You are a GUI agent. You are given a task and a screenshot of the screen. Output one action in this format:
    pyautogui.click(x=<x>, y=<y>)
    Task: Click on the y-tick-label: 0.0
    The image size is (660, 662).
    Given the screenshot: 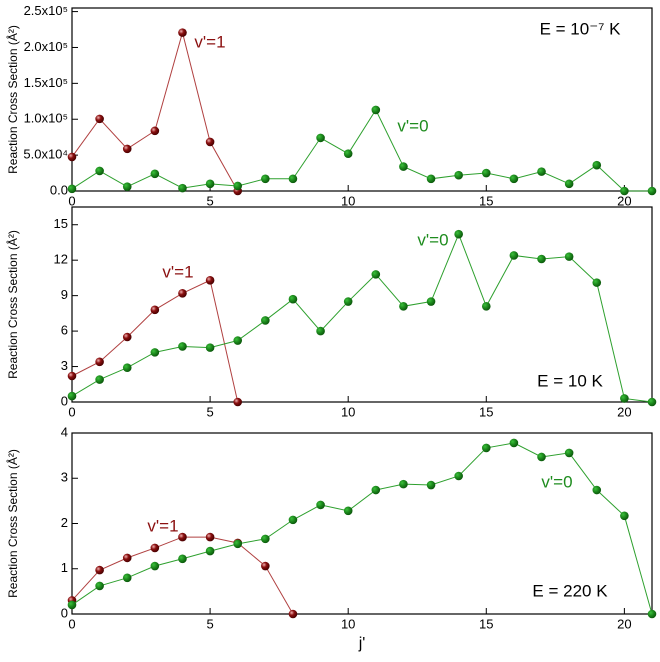 What is the action you would take?
    pyautogui.click(x=59, y=189)
    